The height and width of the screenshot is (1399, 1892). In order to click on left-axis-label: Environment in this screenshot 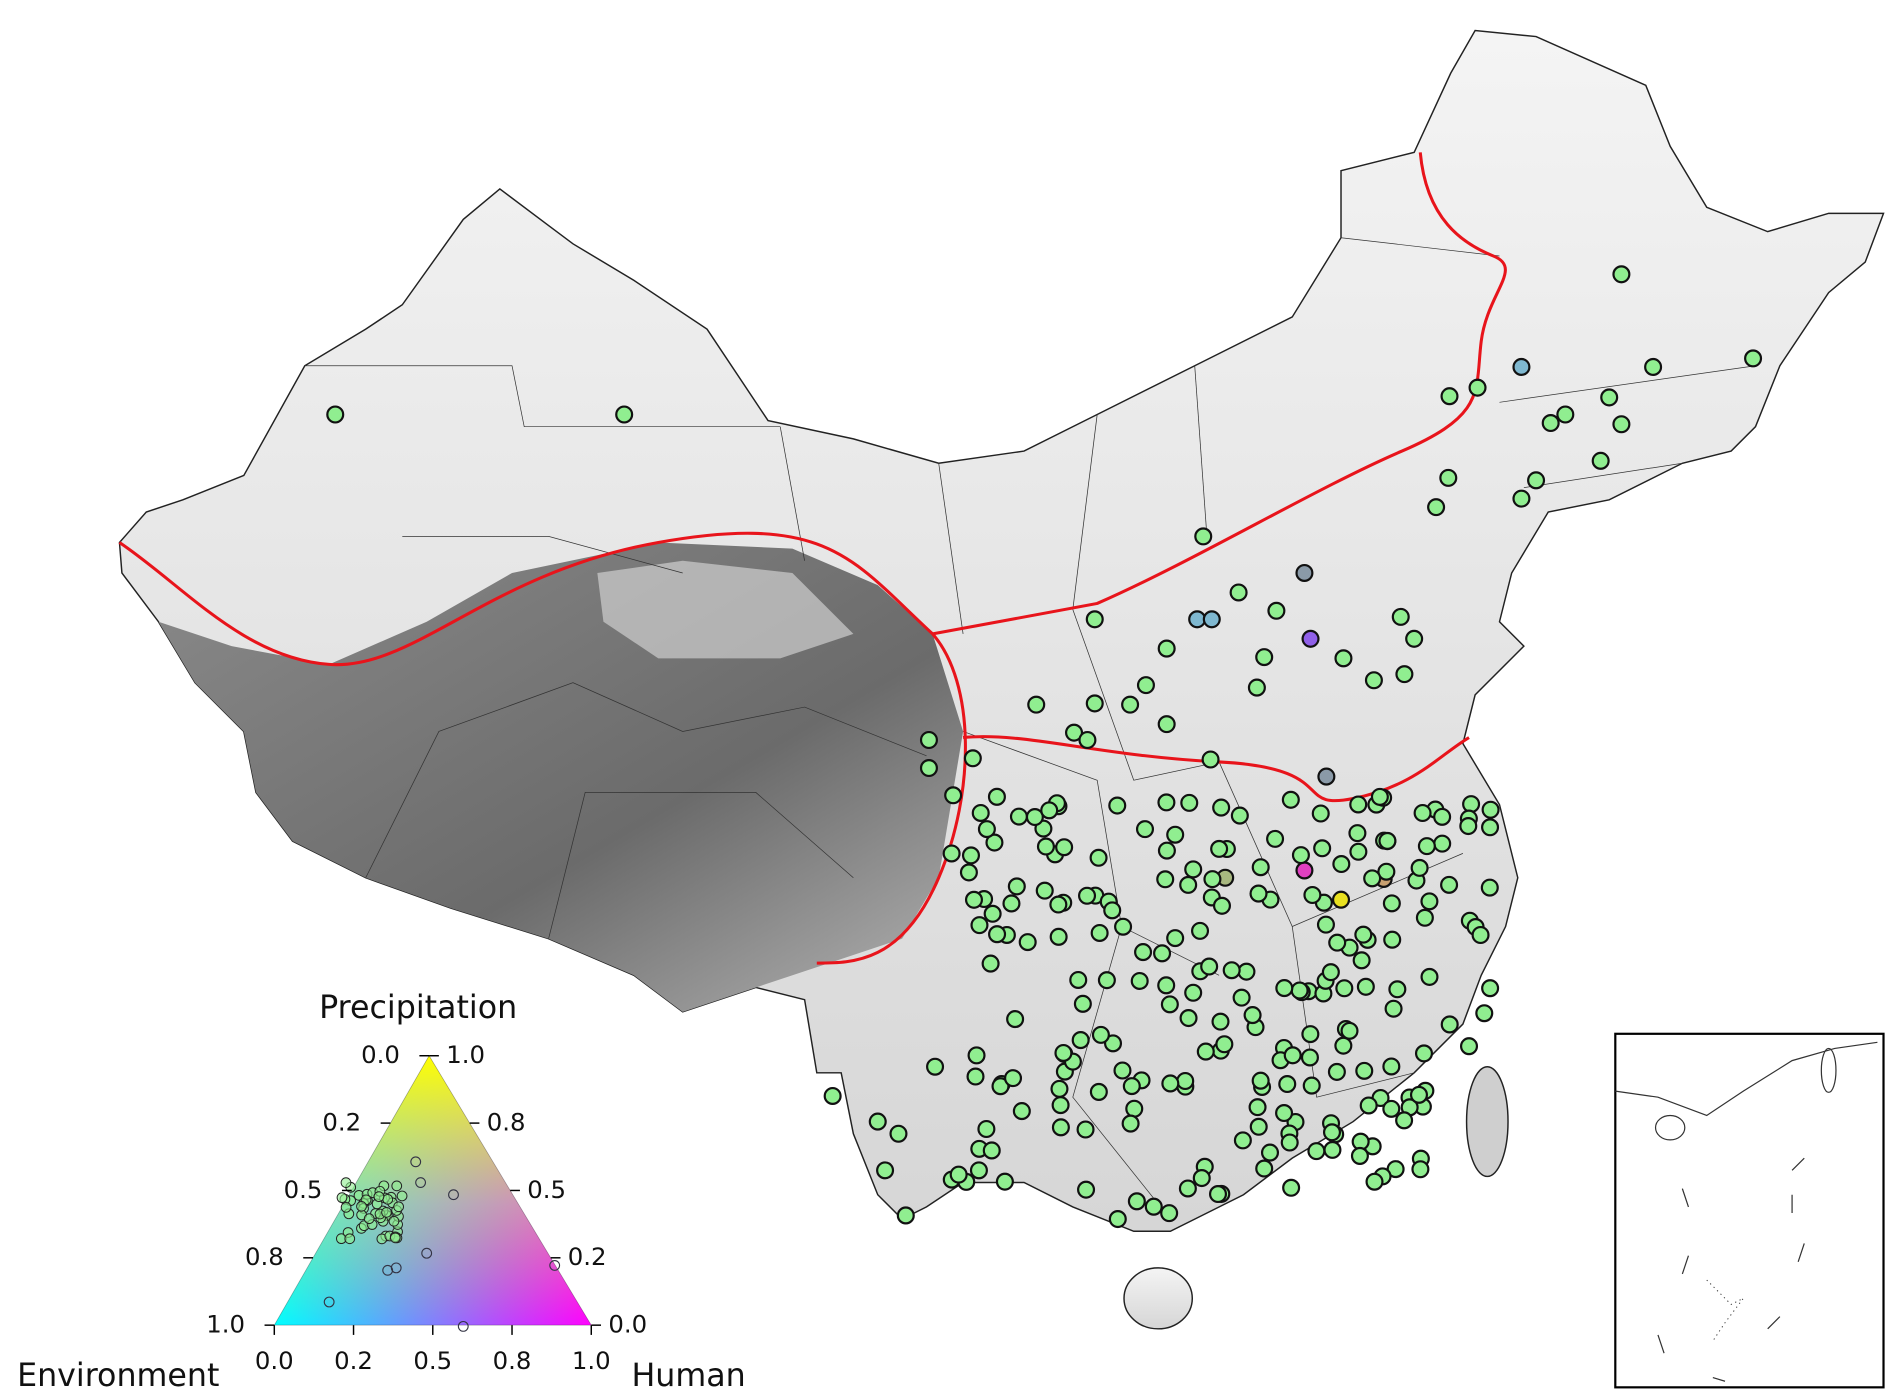, I will do `click(118, 1376)`.